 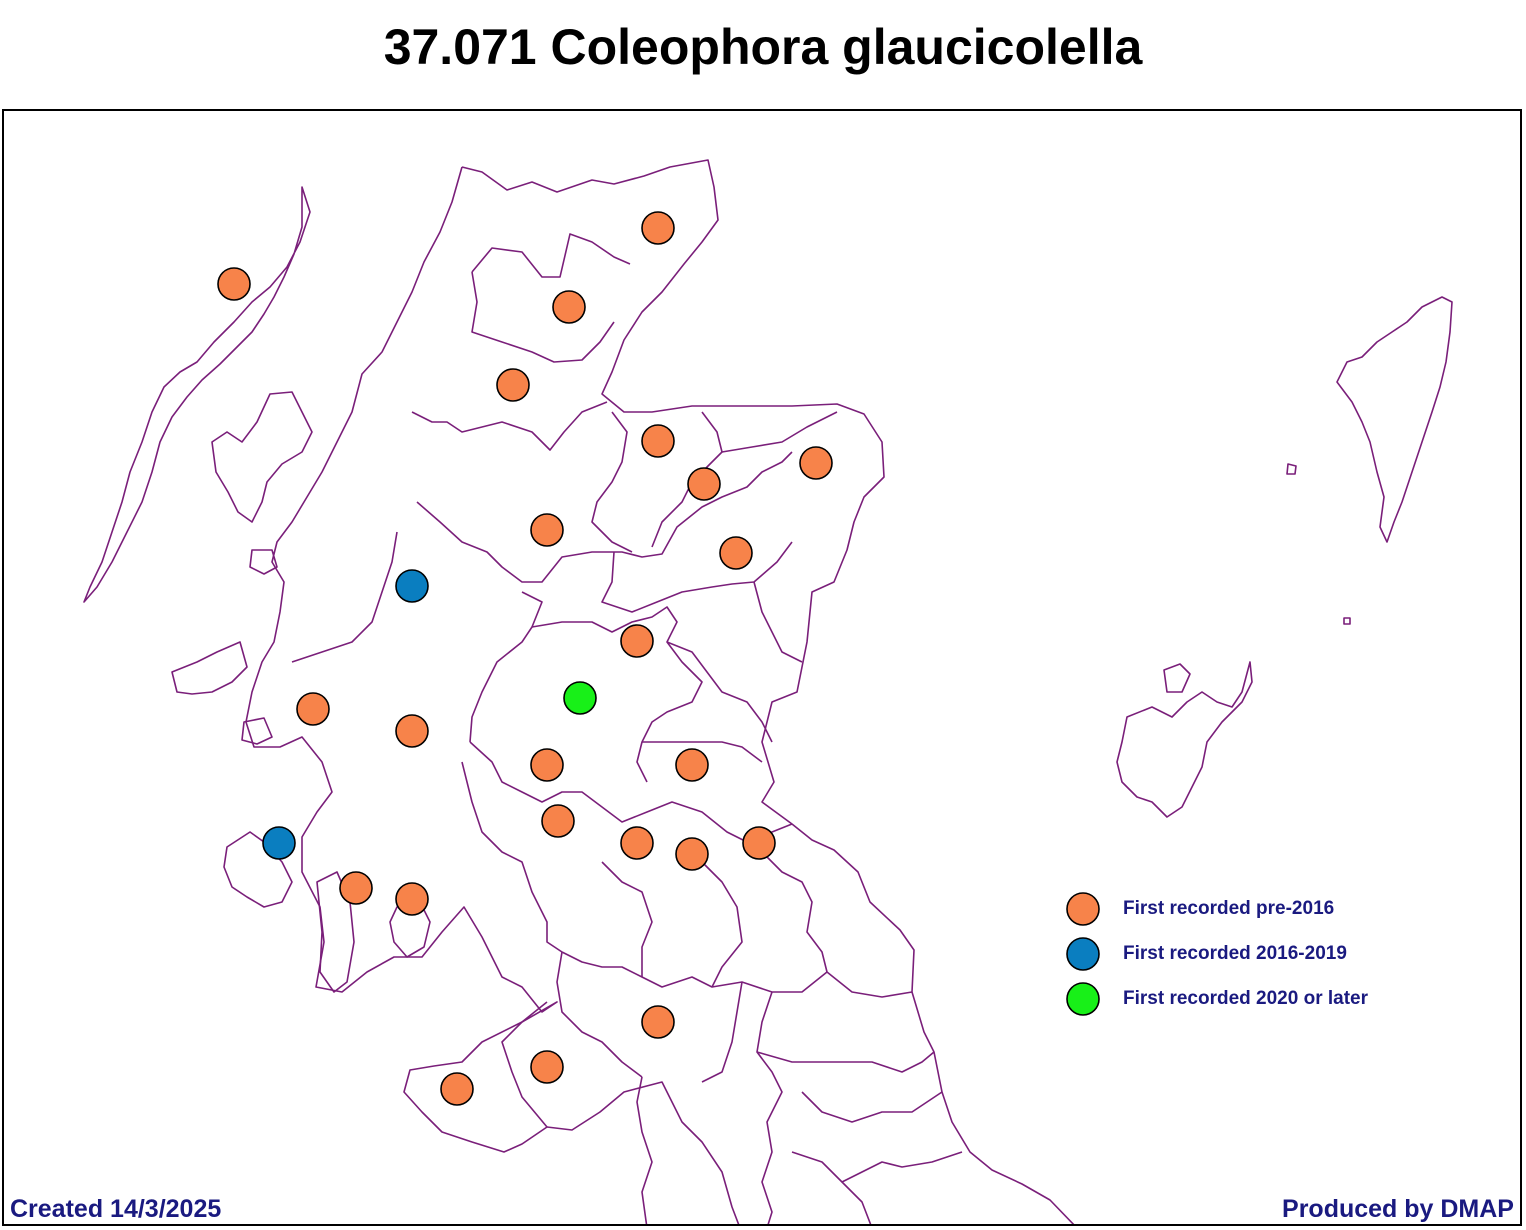 What do you see at coordinates (1083, 954) in the screenshot?
I see `legend-marker-y2016_2019` at bounding box center [1083, 954].